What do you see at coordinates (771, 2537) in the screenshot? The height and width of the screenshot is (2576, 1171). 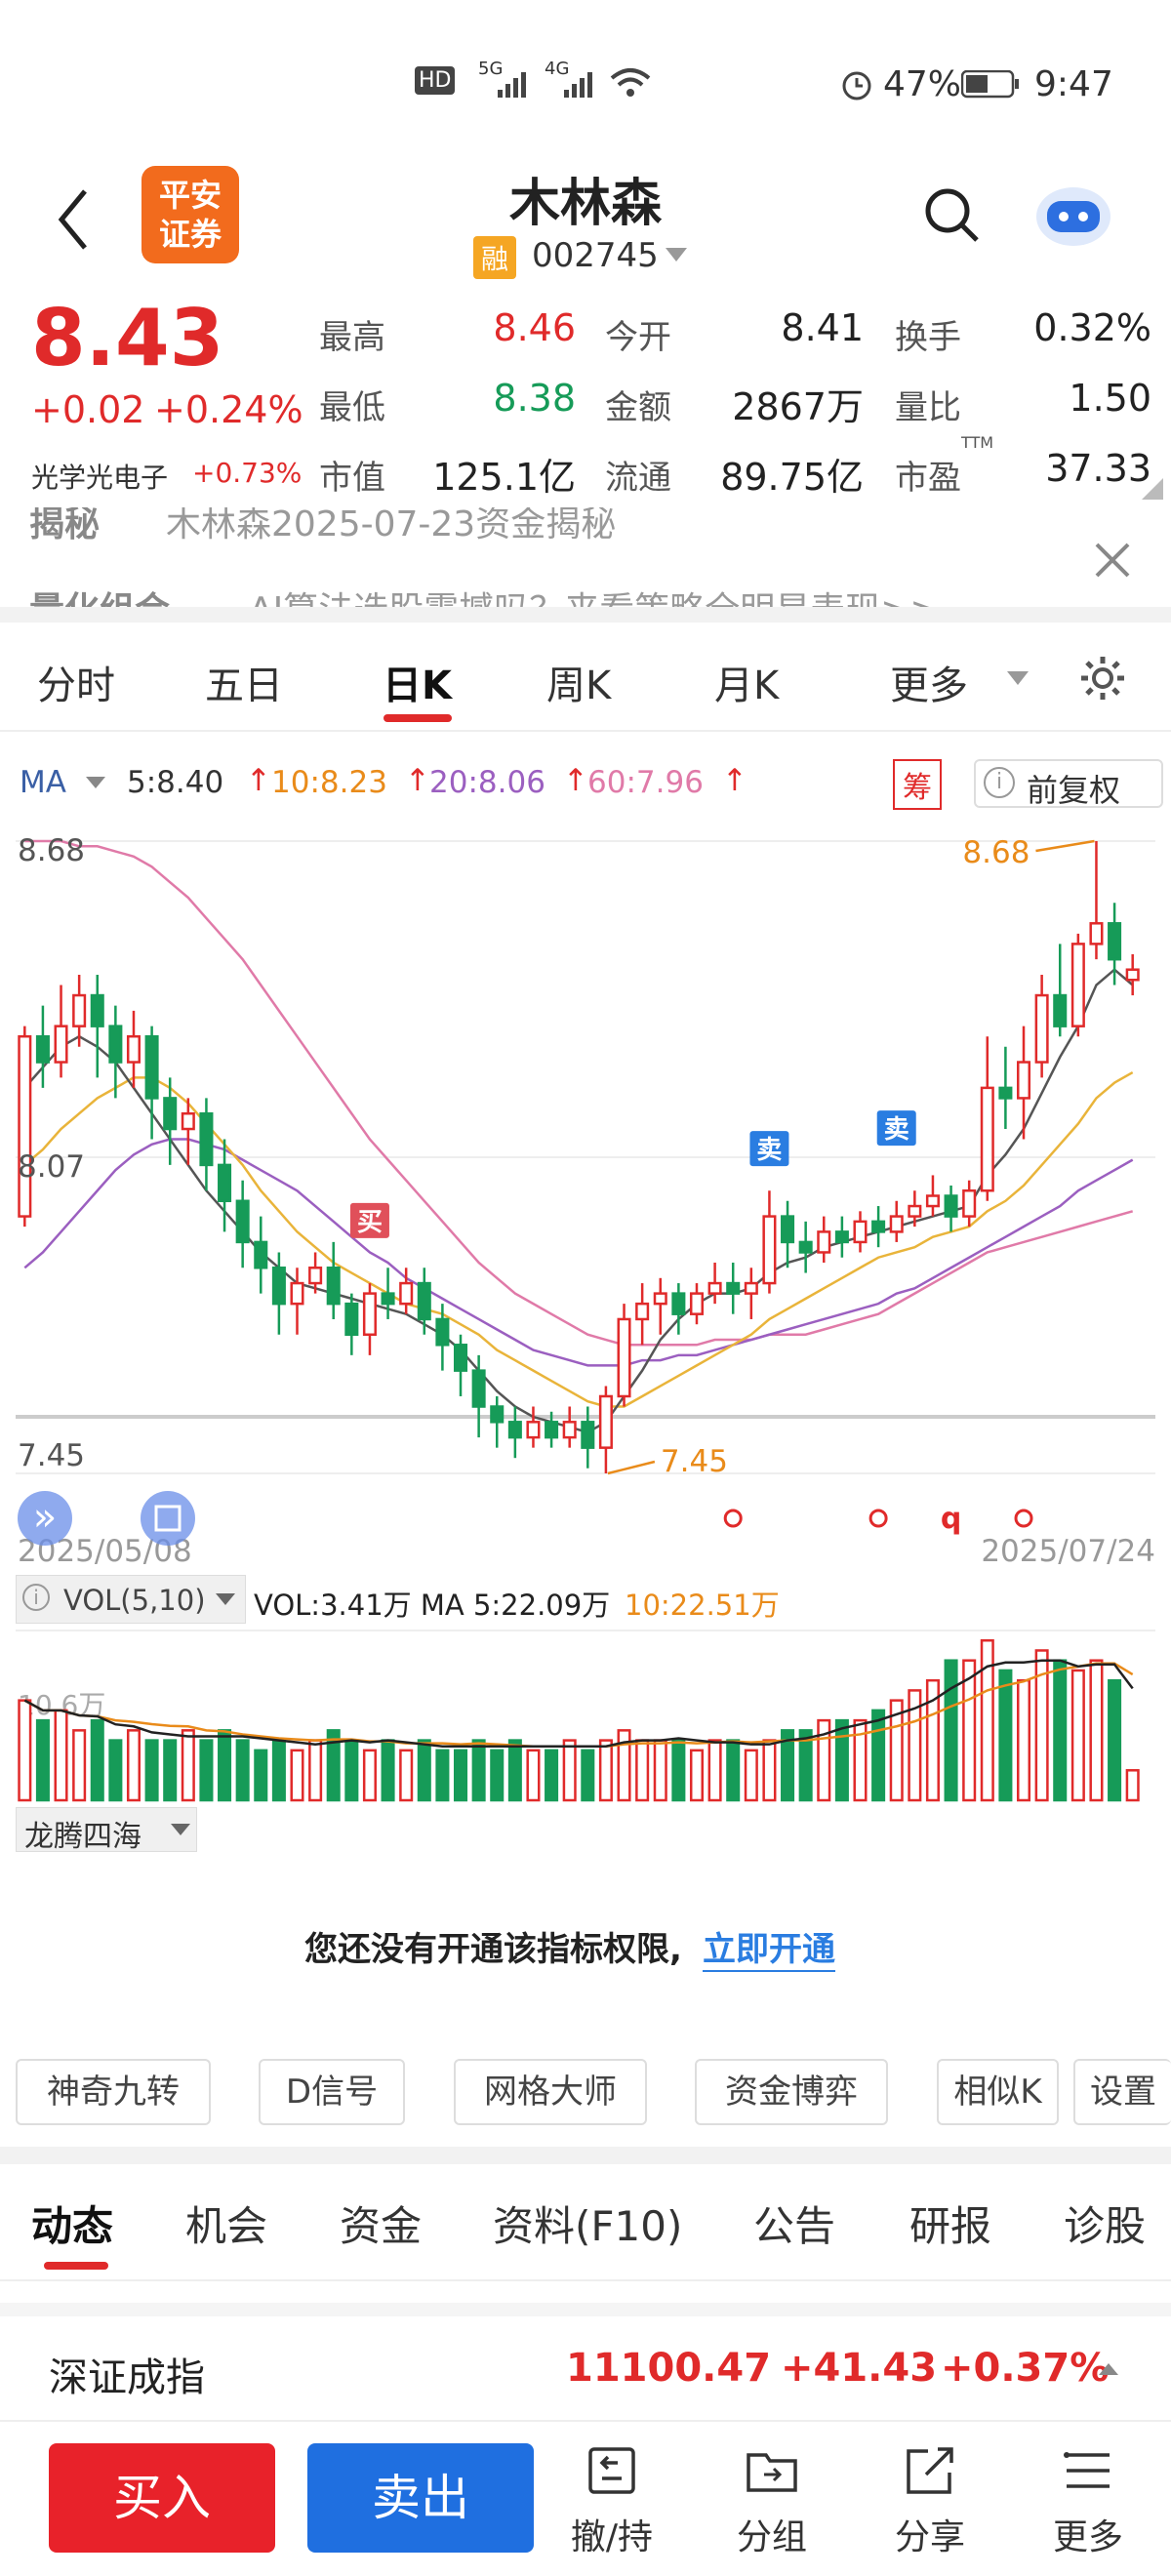 I see `group-label: 分组` at bounding box center [771, 2537].